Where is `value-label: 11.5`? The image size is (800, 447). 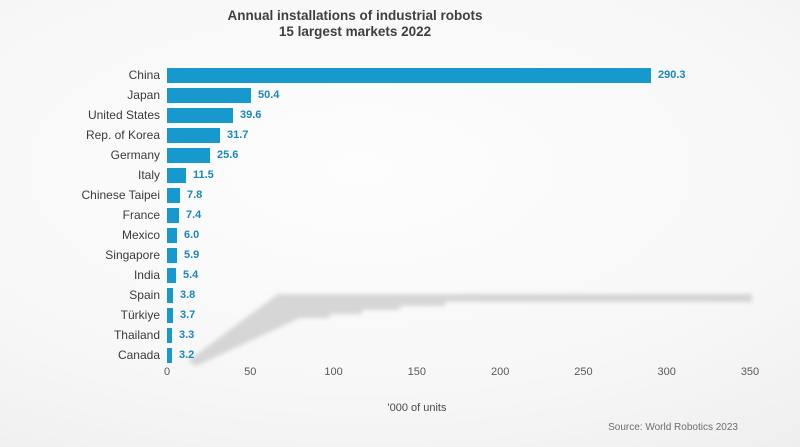 value-label: 11.5 is located at coordinates (203, 175).